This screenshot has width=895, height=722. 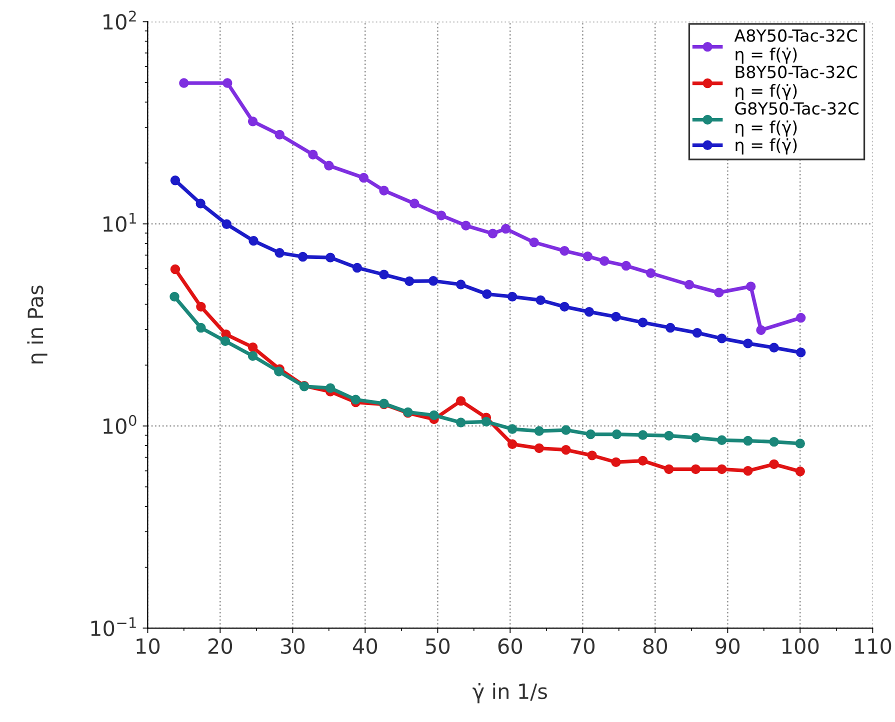 I want to click on y-tick-label: 10$^{2}$, so click(x=120, y=20).